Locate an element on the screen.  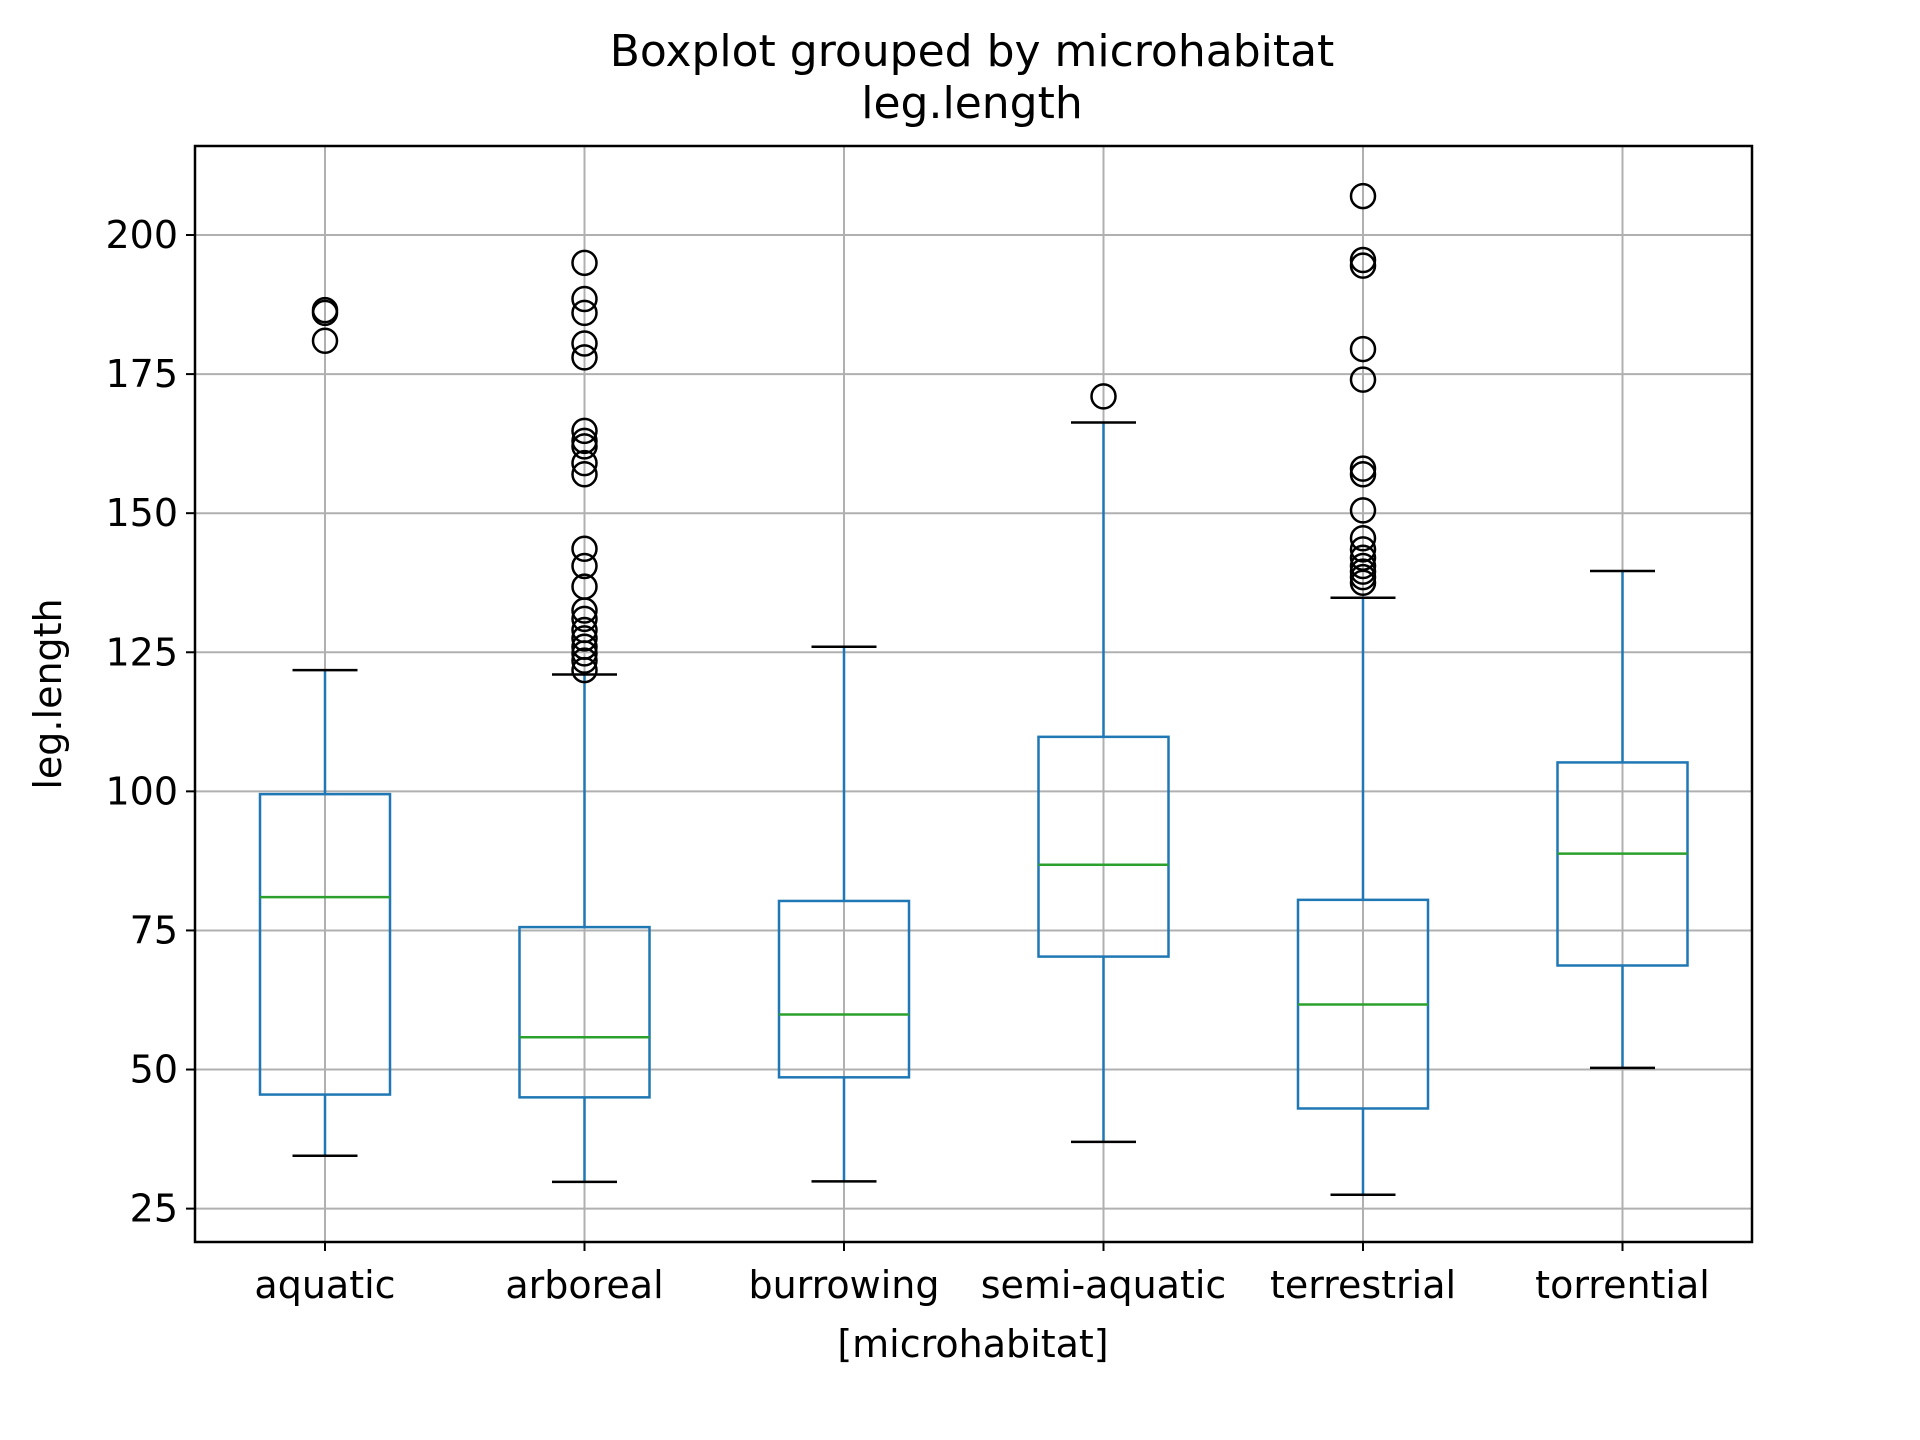
box-torrential is located at coordinates (1622, 819).